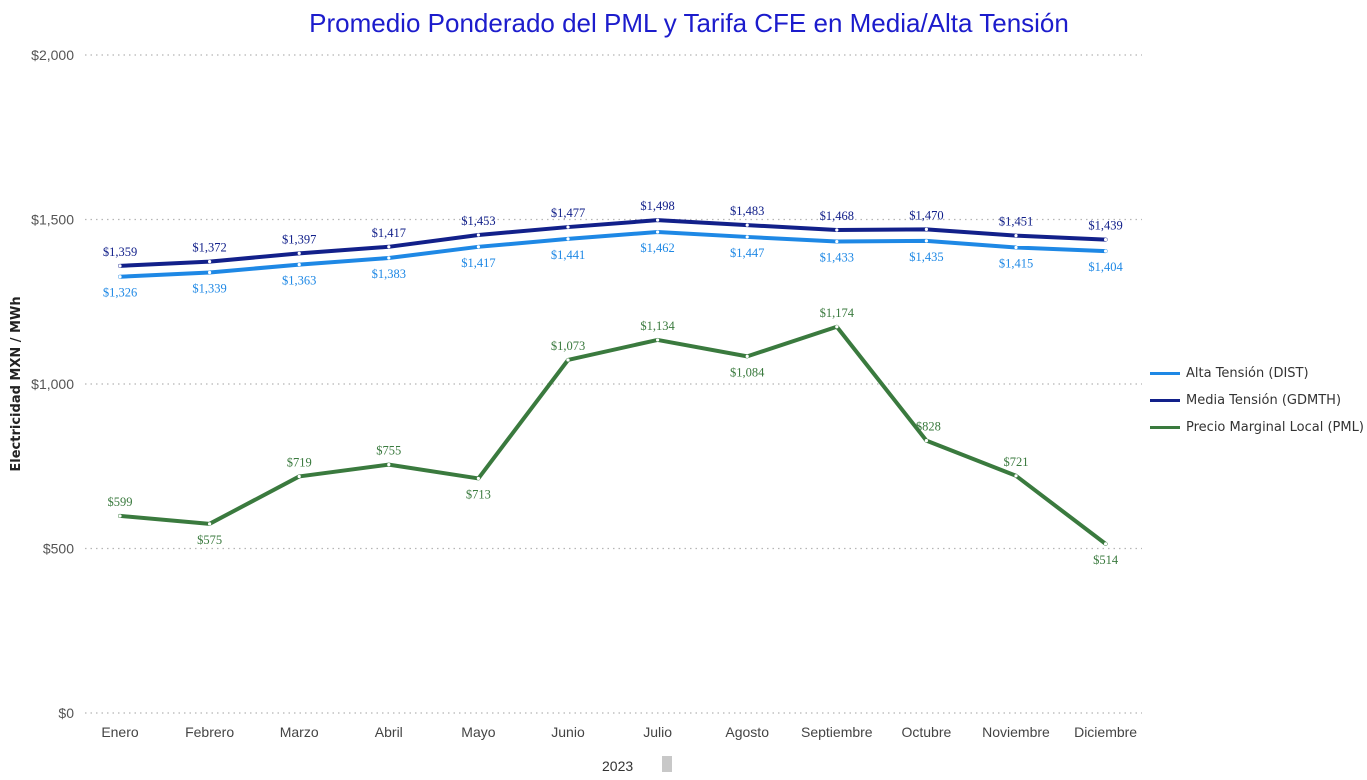 The image size is (1367, 780). Describe the element at coordinates (926, 732) in the screenshot. I see `x-tick-label: Octubre` at that location.